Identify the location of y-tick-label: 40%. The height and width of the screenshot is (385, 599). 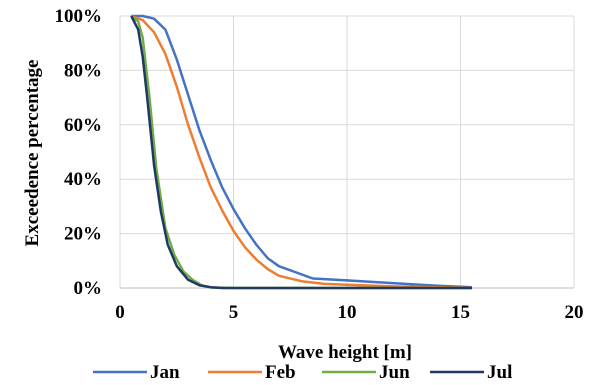
(83, 179).